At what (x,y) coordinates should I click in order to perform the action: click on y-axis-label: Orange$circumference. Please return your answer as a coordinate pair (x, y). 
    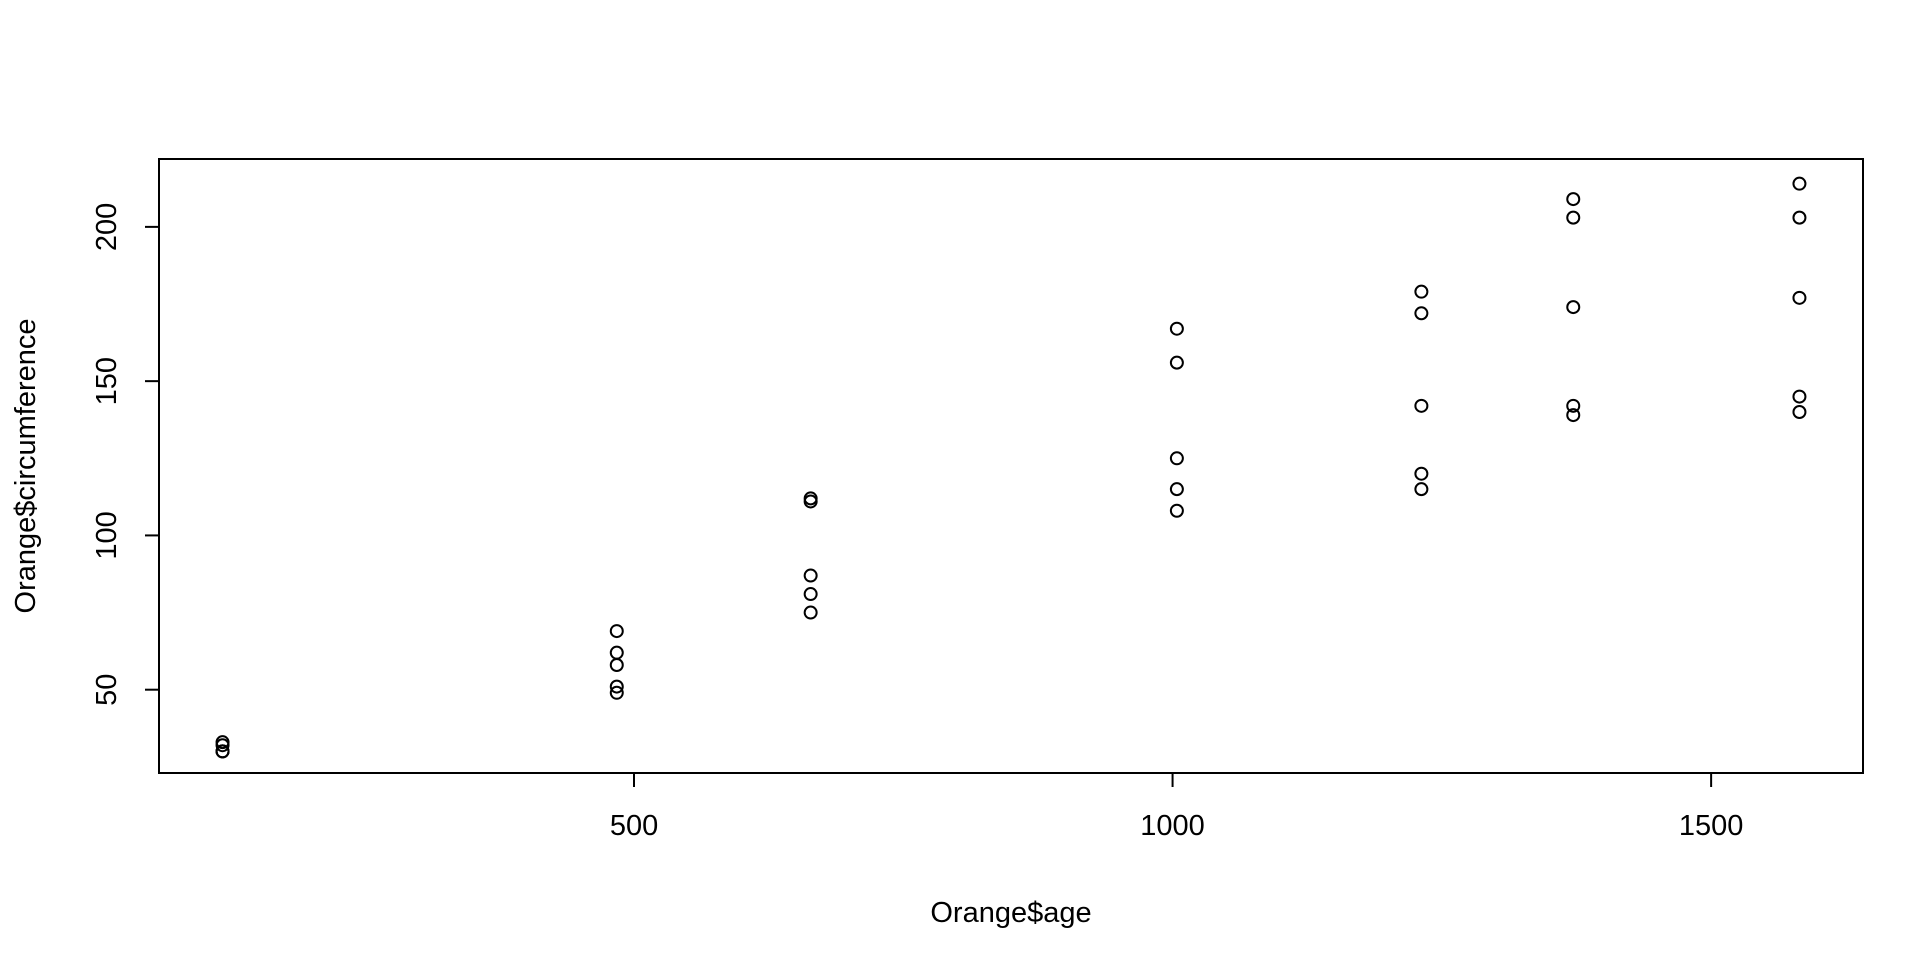
    Looking at the image, I should click on (26, 466).